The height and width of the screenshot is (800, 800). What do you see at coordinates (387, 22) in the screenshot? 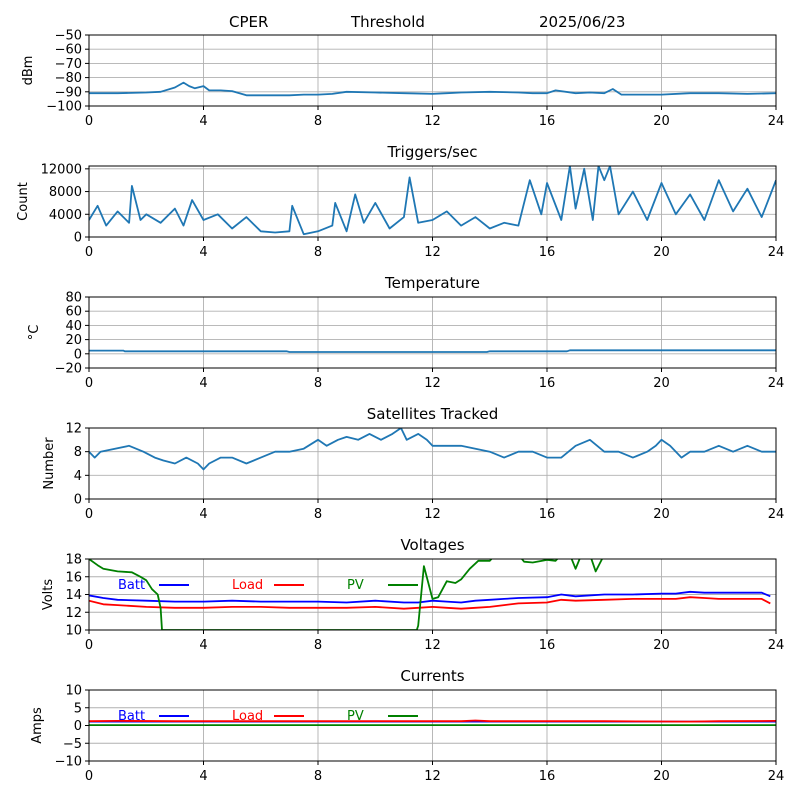
I see `mode-label: Threshold` at bounding box center [387, 22].